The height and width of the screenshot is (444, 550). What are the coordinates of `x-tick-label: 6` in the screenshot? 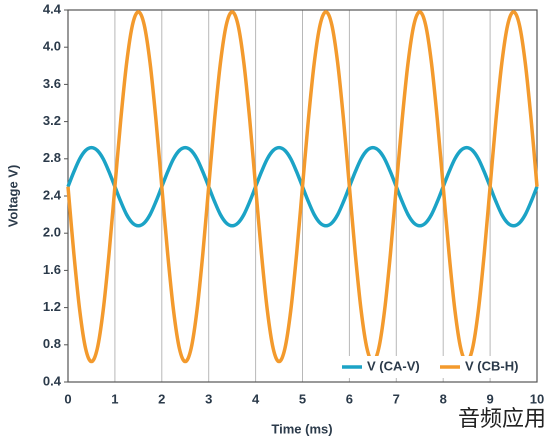 It's located at (349, 398).